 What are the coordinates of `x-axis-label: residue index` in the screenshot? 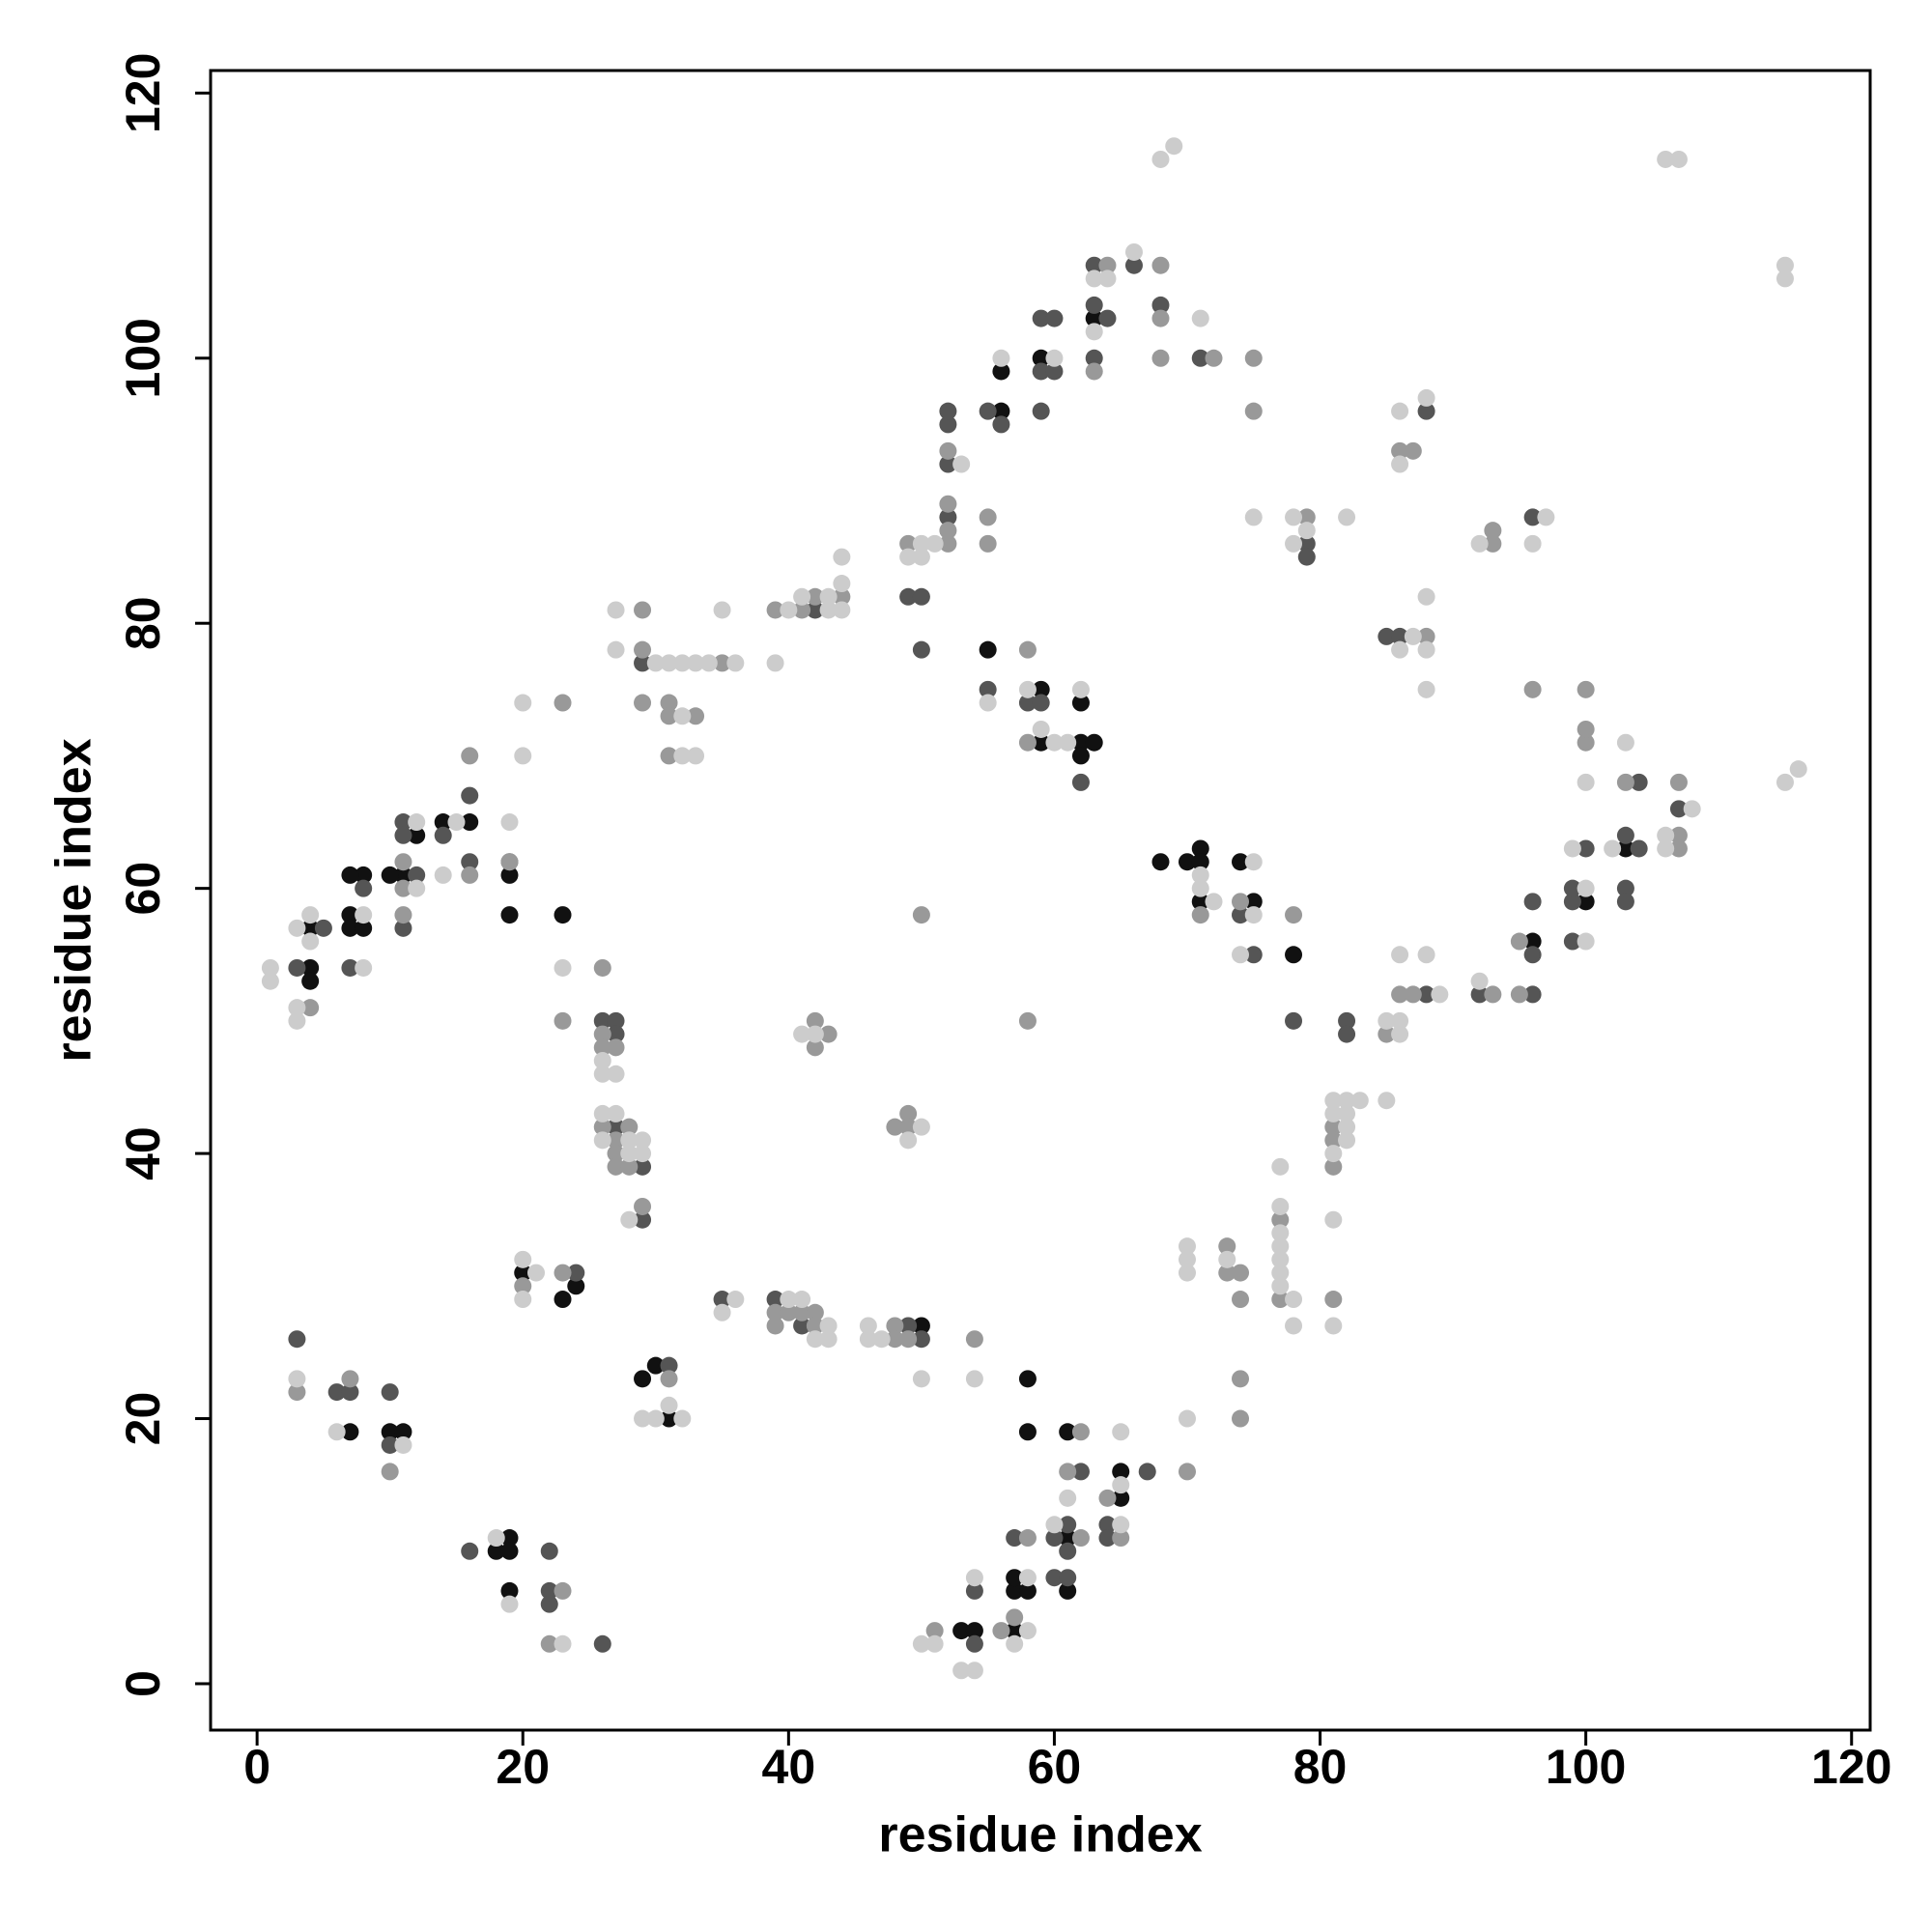 It's located at (1040, 1835).